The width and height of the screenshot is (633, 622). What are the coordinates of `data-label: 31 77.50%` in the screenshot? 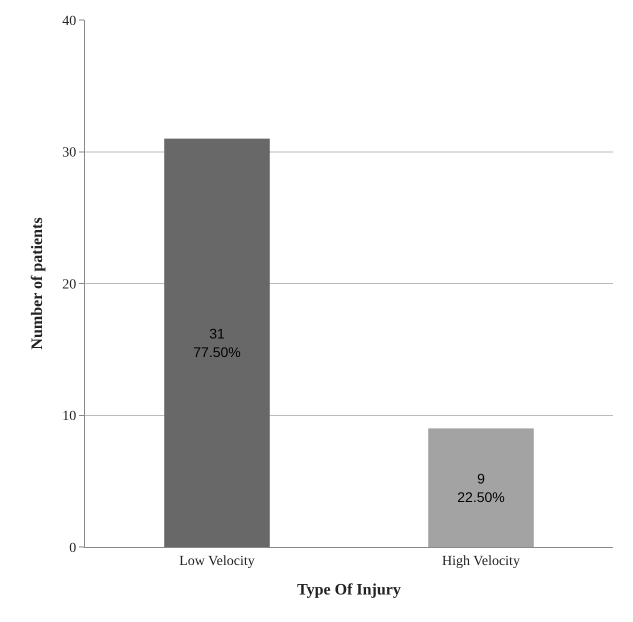 It's located at (217, 343).